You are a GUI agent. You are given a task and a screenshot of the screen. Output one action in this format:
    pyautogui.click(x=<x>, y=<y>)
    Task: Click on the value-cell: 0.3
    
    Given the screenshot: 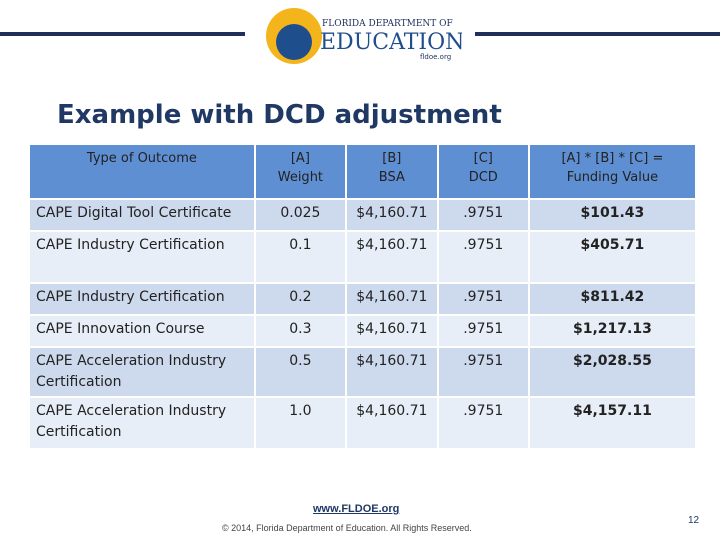 What is the action you would take?
    pyautogui.click(x=300, y=331)
    